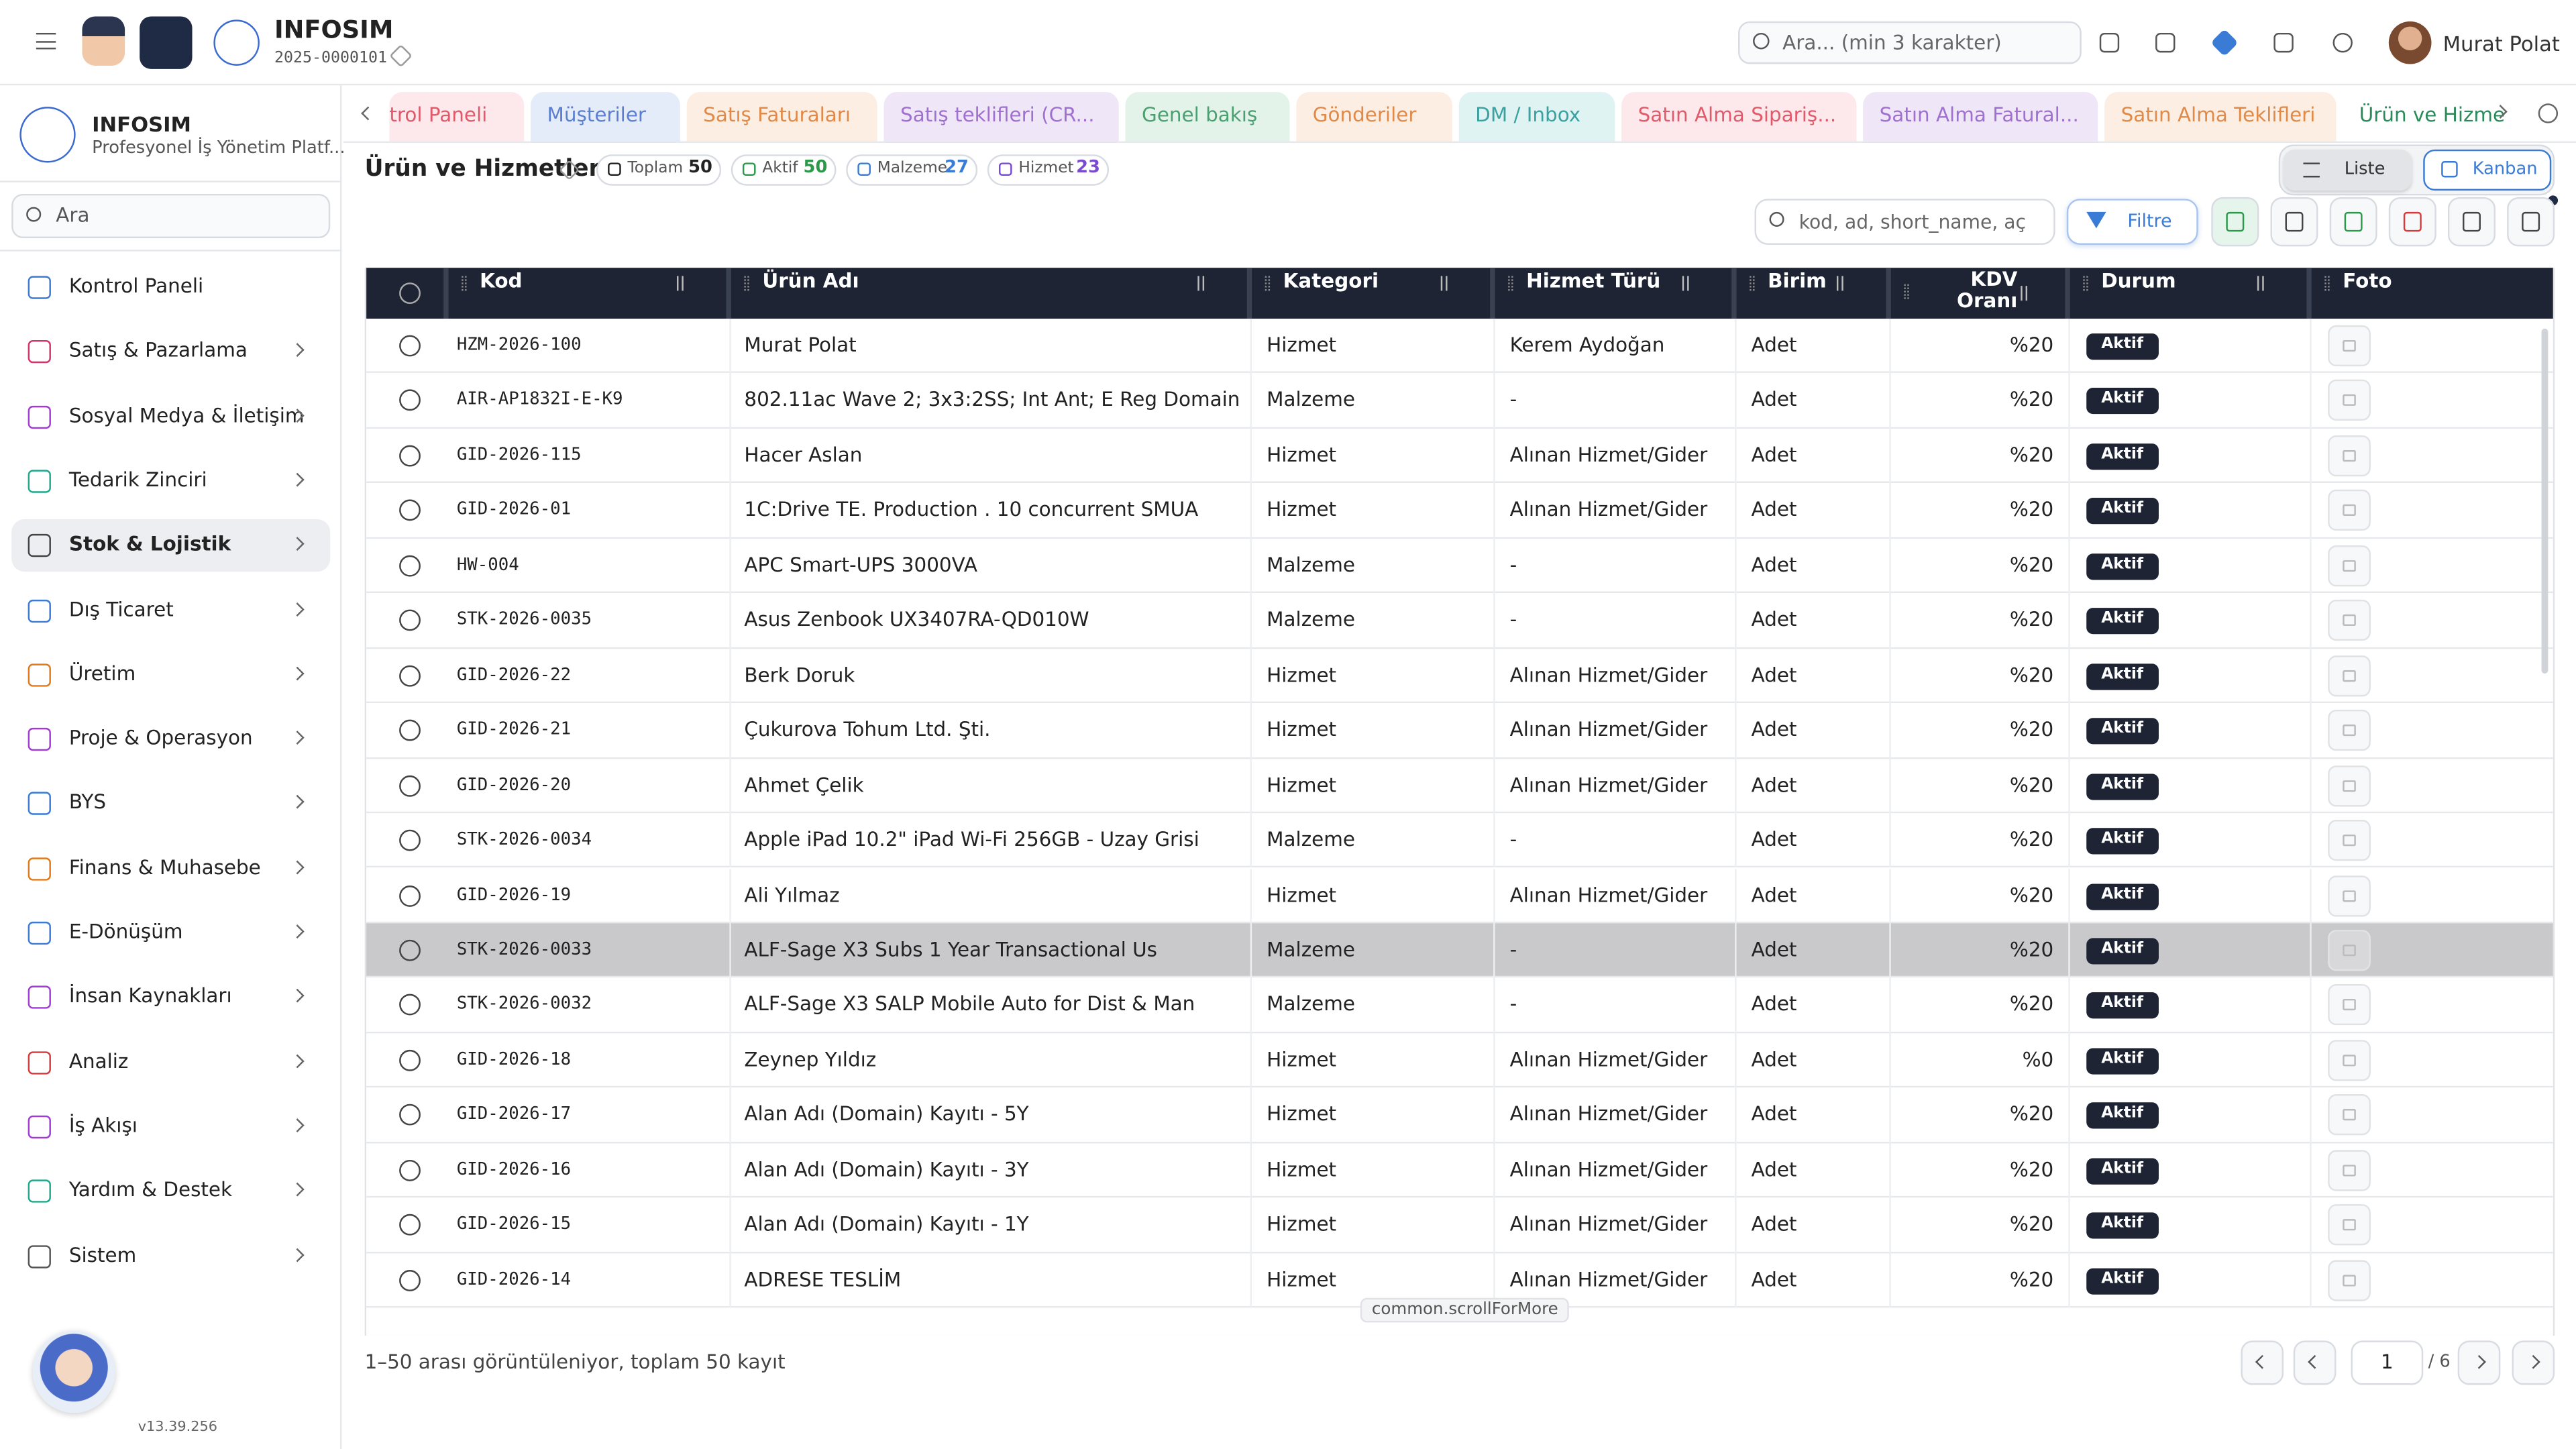  I want to click on tab-label: Satın Alma Teklifleri, so click(2218, 115).